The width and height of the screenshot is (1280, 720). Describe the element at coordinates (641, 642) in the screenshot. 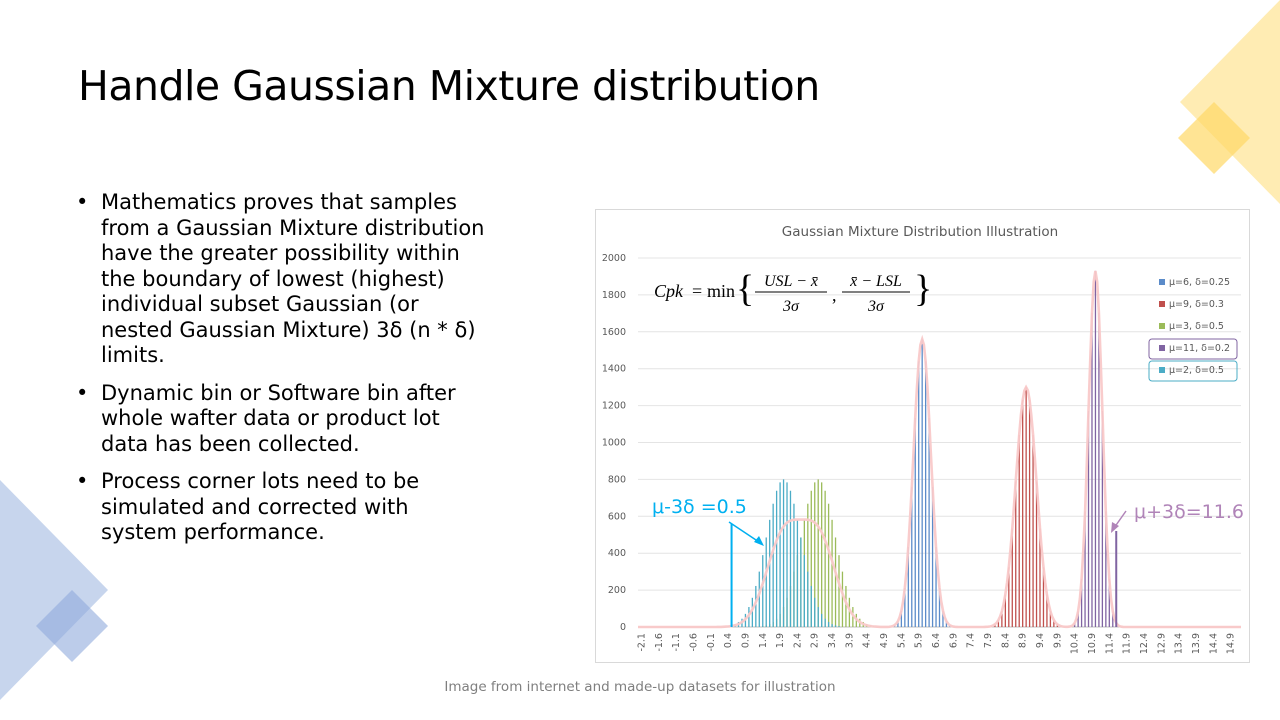

I see `x-tick-label: -2.1` at that location.